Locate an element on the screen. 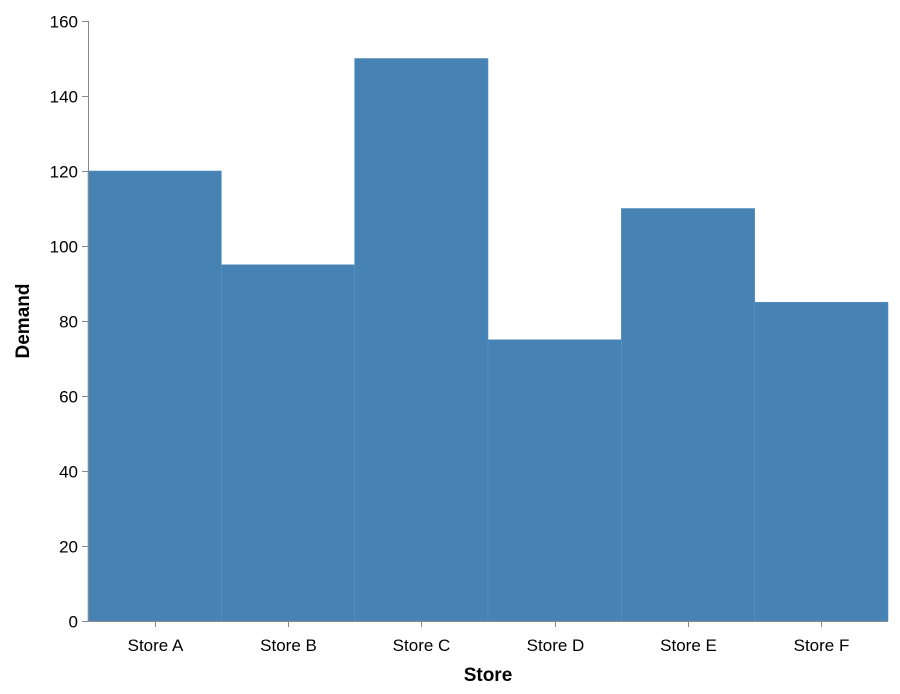  x-tick-label: Store B is located at coordinates (288, 645).